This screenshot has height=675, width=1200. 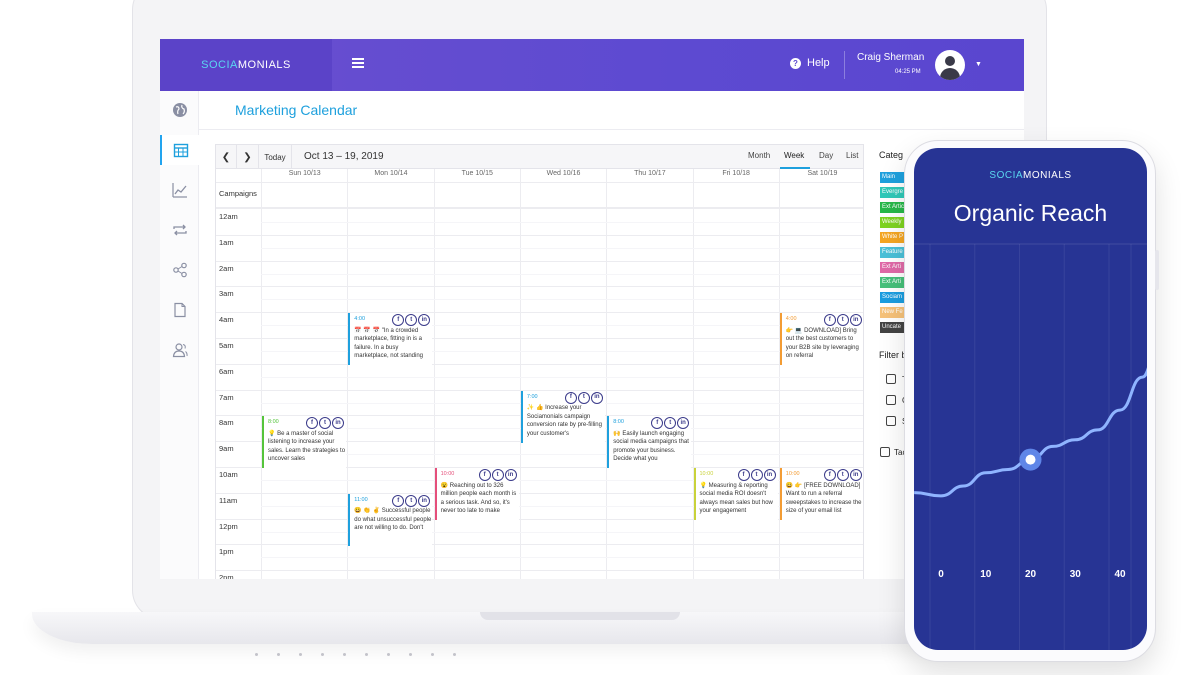 What do you see at coordinates (900, 327) in the screenshot?
I see `category-tag: Uncate` at bounding box center [900, 327].